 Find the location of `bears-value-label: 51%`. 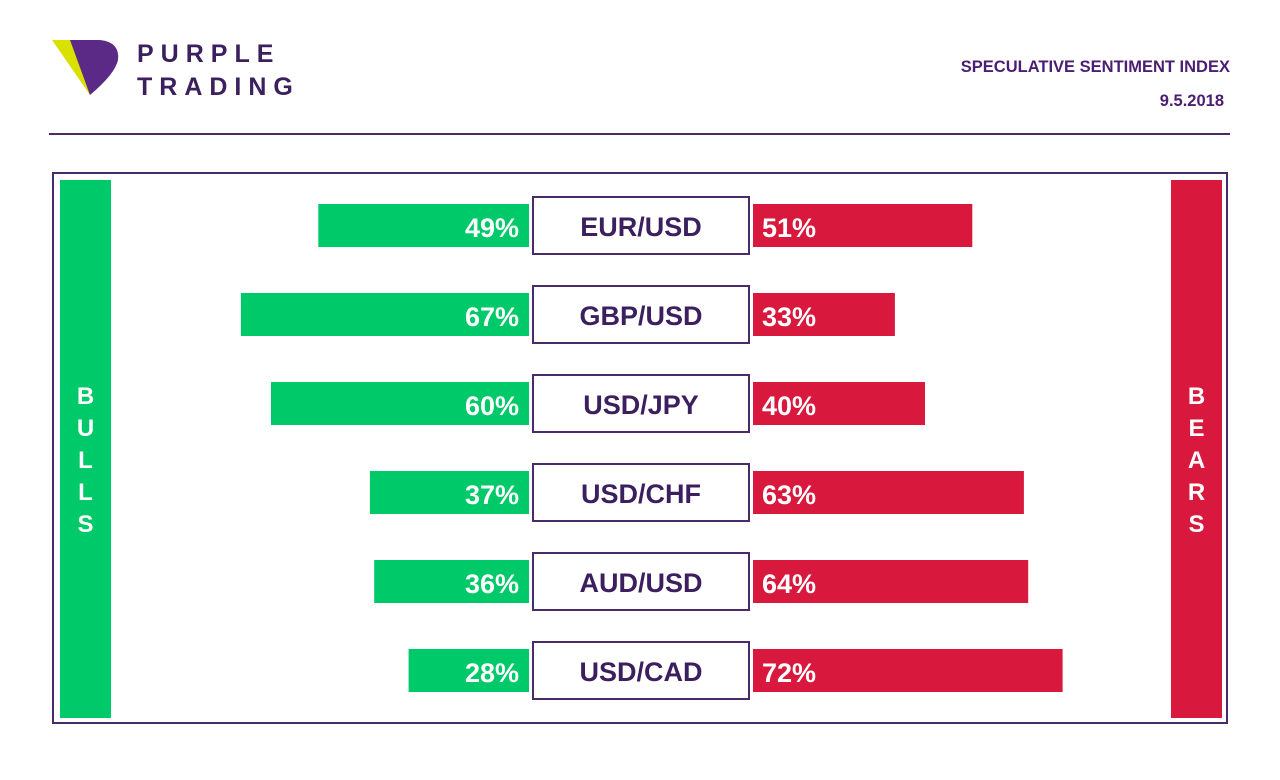

bears-value-label: 51% is located at coordinates (789, 228).